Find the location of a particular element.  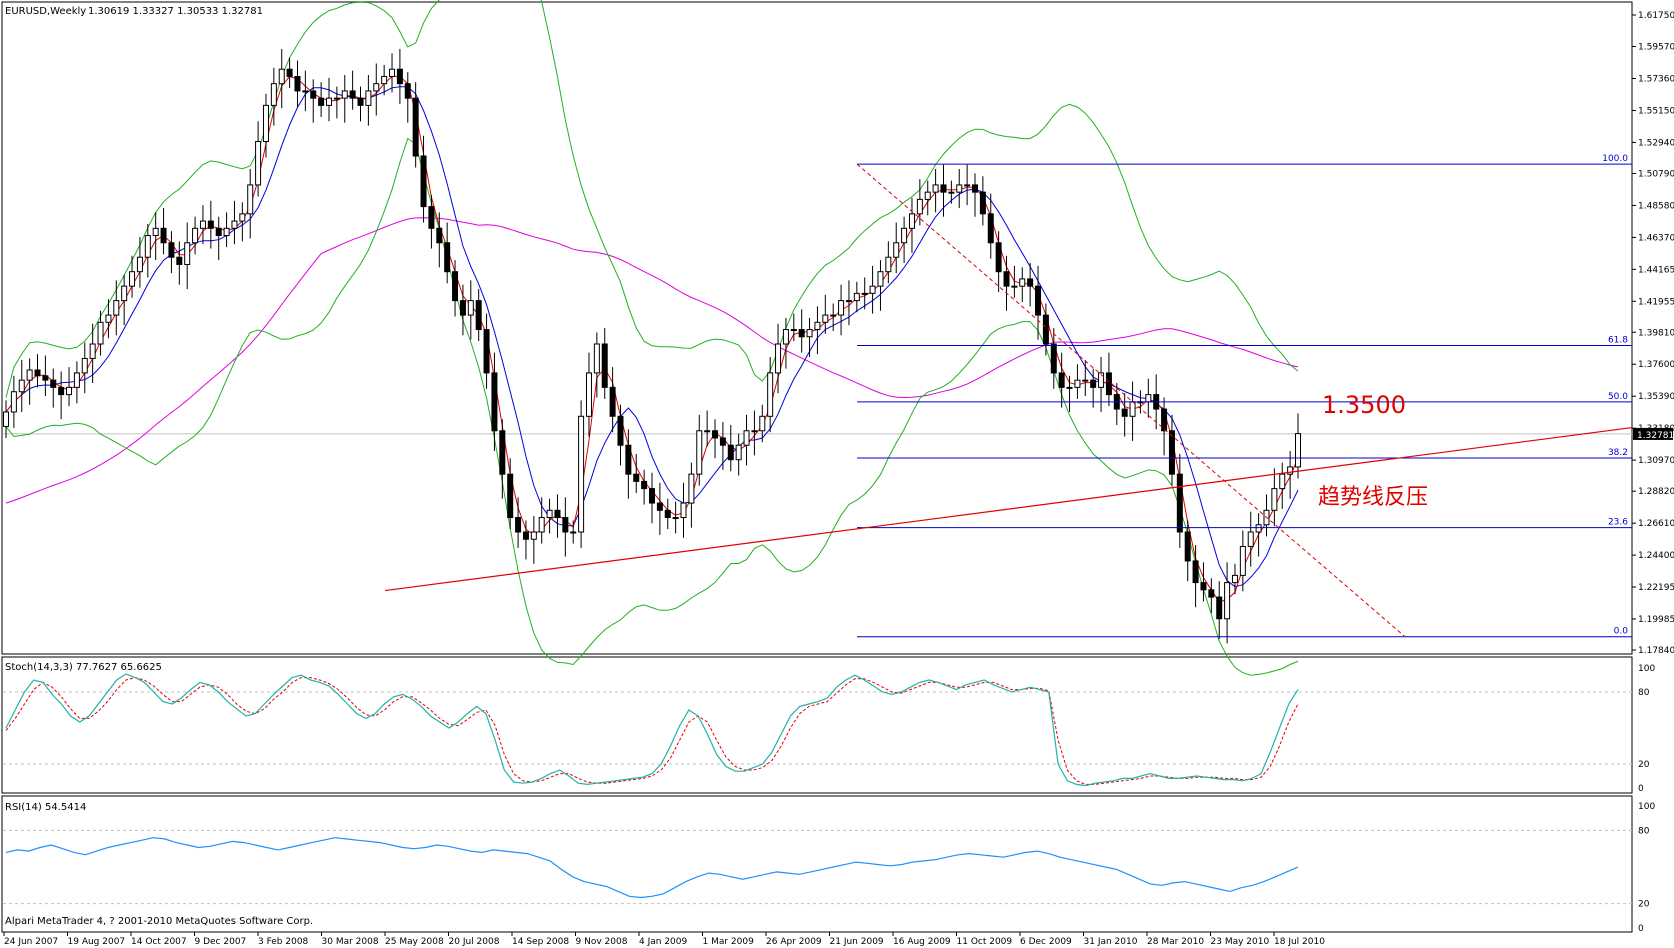

support-trendline is located at coordinates (1008, 509).